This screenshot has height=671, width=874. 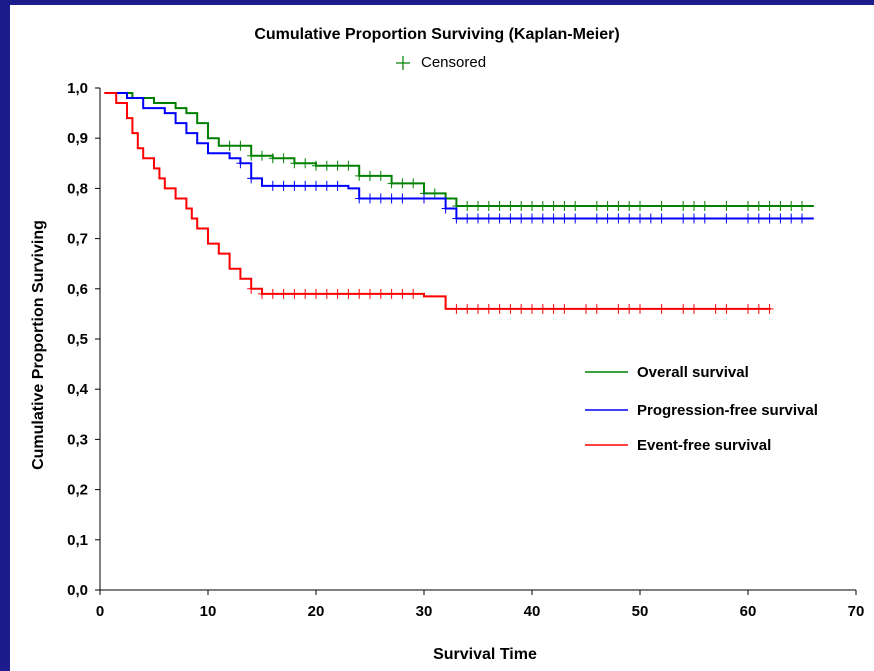 What do you see at coordinates (693, 372) in the screenshot?
I see `overall-survival-legend-label: Overall survival` at bounding box center [693, 372].